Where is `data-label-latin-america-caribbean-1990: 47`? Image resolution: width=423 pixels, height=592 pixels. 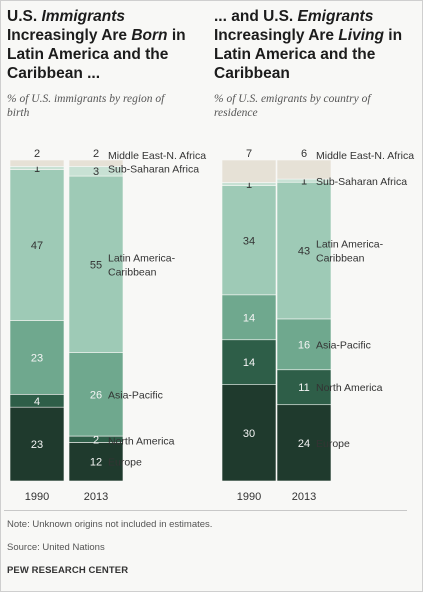 data-label-latin-america-caribbean-1990: 47 is located at coordinates (37, 246).